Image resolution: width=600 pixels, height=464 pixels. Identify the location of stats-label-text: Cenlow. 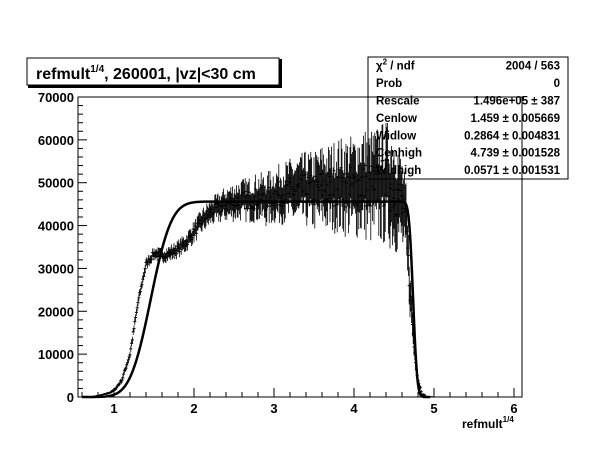
(396, 119).